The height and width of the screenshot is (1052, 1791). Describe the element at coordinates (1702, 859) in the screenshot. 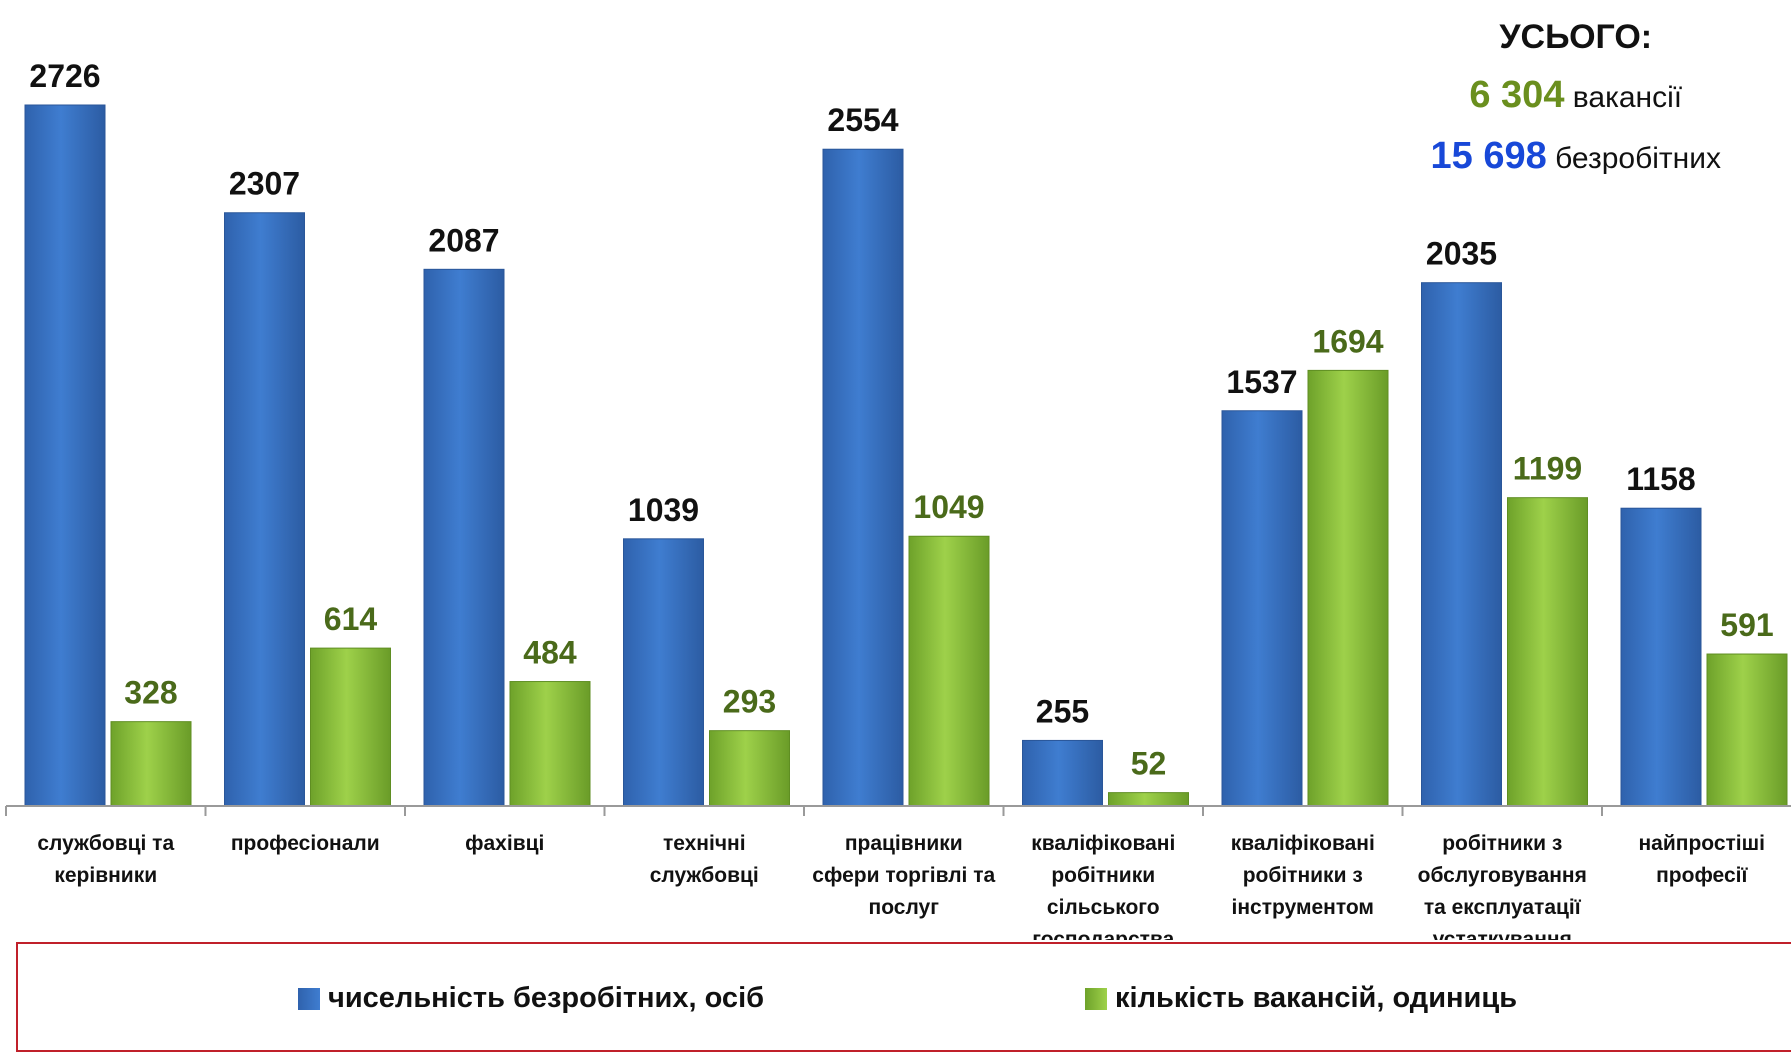

I see `category-label-8: найпростіші професії` at that location.